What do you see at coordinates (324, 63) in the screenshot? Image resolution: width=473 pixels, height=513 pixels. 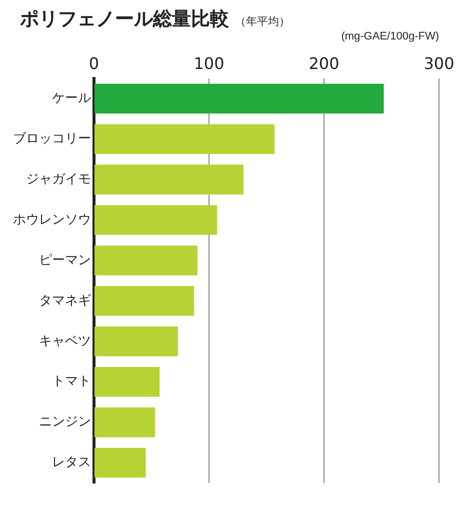 I see `x-tick-label: 200` at bounding box center [324, 63].